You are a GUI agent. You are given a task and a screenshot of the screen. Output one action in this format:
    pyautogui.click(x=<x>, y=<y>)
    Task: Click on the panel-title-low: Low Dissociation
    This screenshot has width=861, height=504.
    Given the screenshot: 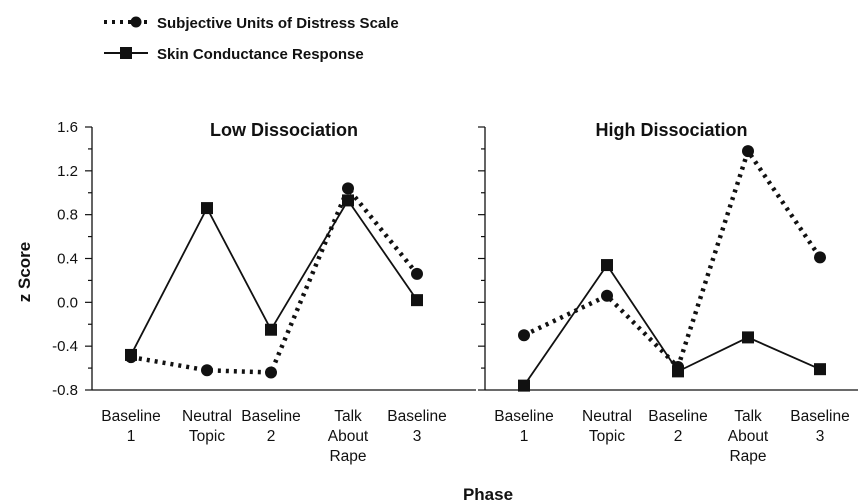 What is the action you would take?
    pyautogui.click(x=284, y=130)
    